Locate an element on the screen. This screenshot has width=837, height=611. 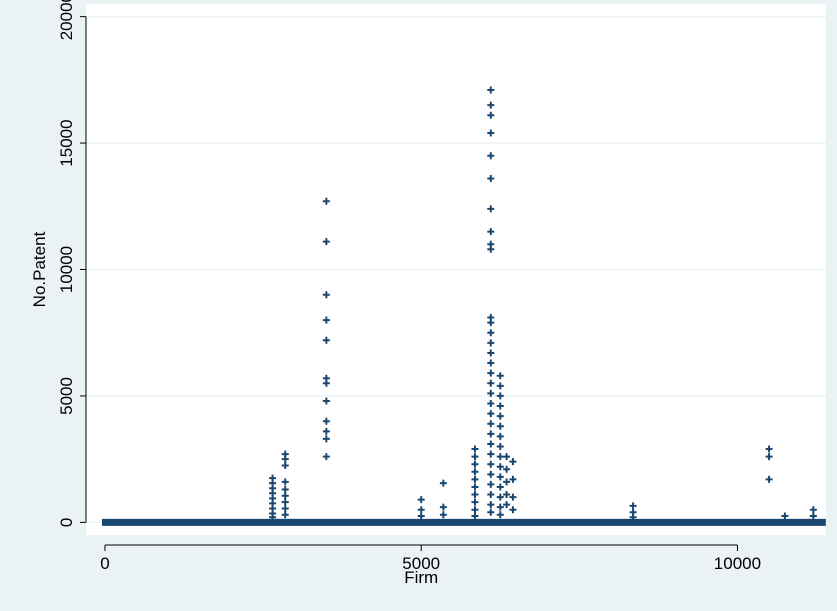
x-axis-title: Firm is located at coordinates (421, 577).